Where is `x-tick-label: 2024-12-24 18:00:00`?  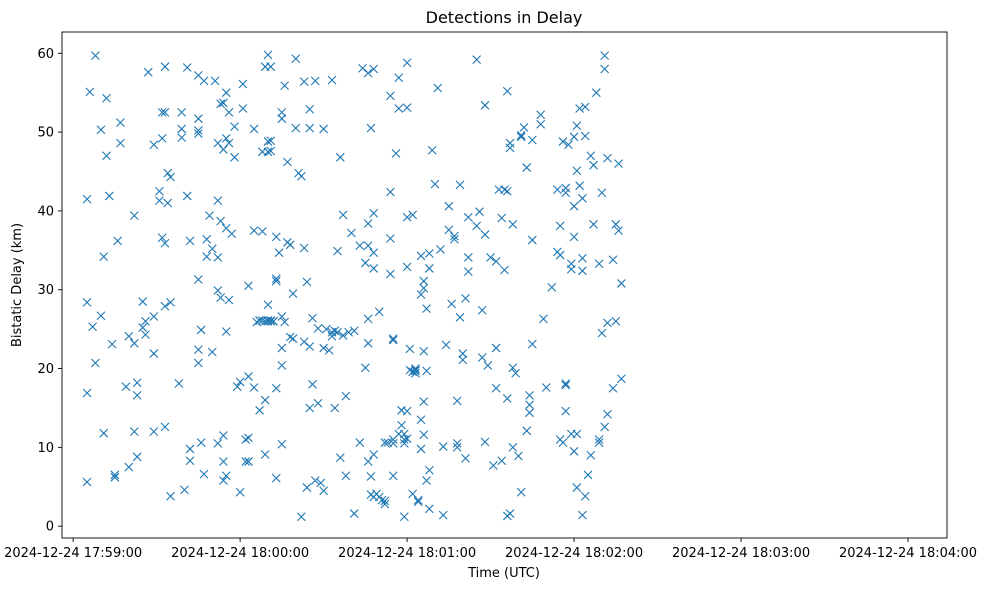
x-tick-label: 2024-12-24 18:00:00 is located at coordinates (240, 553).